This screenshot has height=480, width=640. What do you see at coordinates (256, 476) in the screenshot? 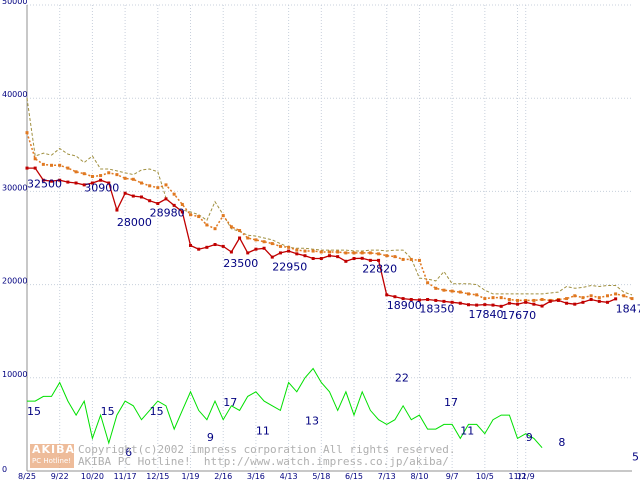
I see `x-tick-label: 3/16` at bounding box center [256, 476].